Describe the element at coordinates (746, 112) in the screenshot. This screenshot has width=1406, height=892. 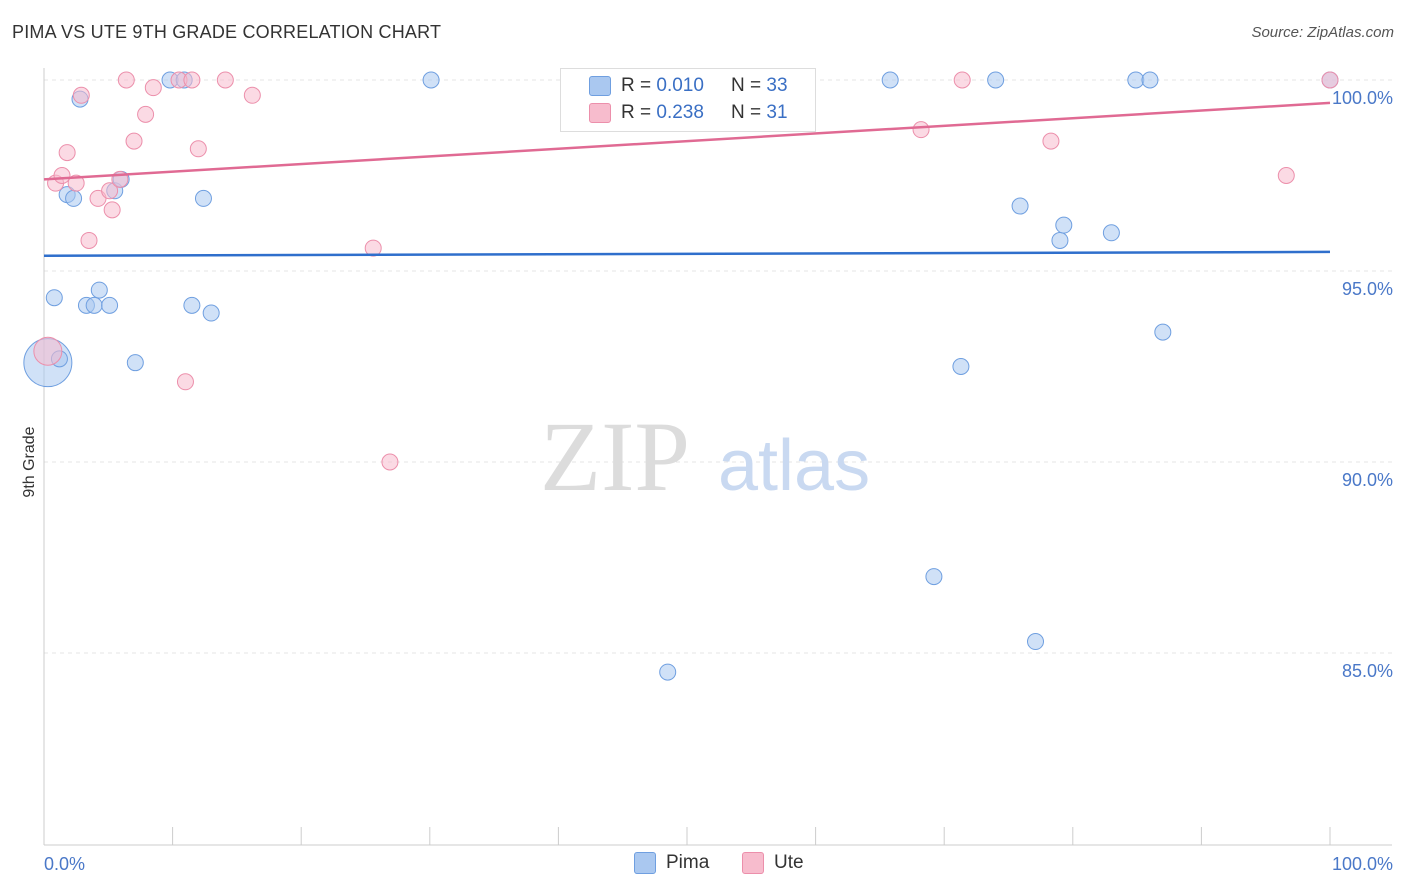
I see `ute-n-label: N =` at that location.